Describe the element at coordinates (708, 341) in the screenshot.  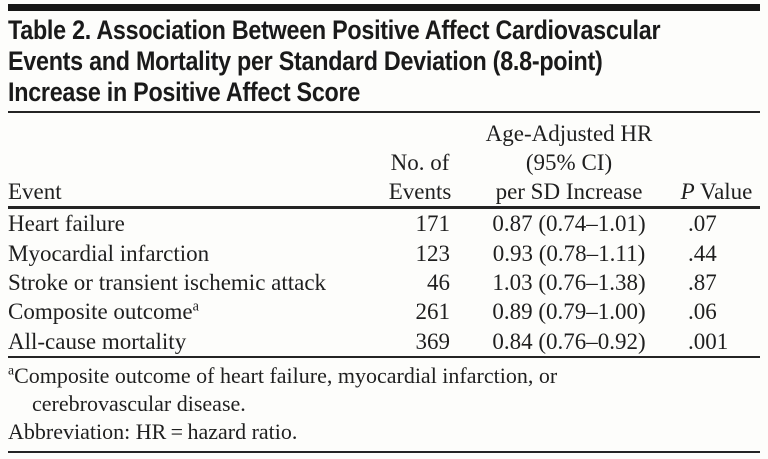
I see `p-value-cell: .001` at that location.